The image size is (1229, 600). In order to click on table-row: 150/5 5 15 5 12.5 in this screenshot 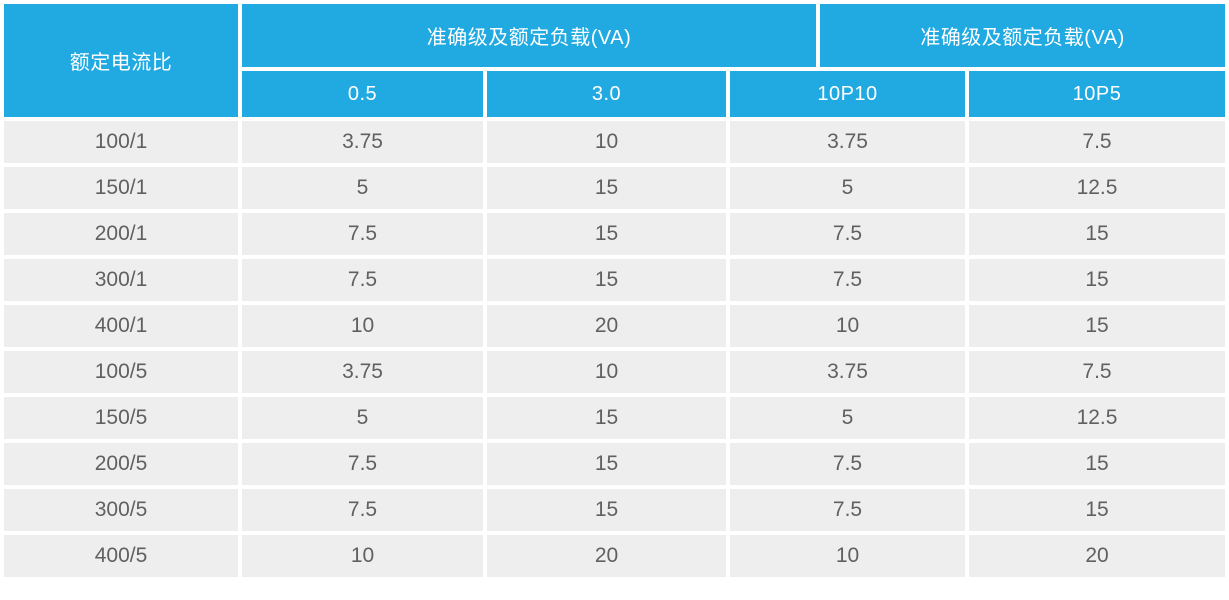, I will do `click(614, 418)`.